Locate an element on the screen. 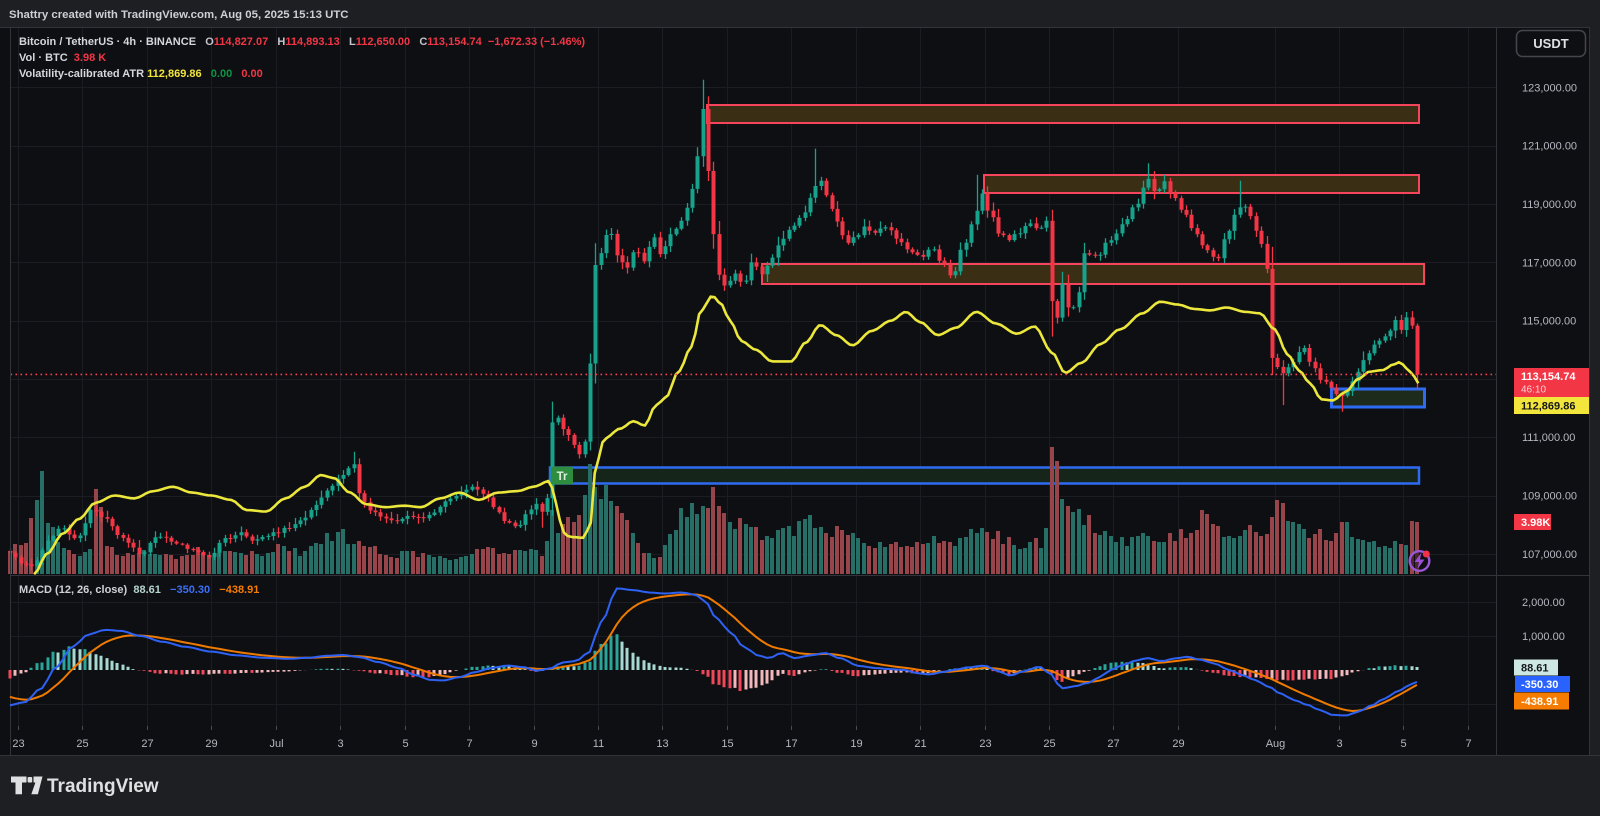 This screenshot has height=816, width=1600. svg-text: 46:10 is located at coordinates (1533, 390).